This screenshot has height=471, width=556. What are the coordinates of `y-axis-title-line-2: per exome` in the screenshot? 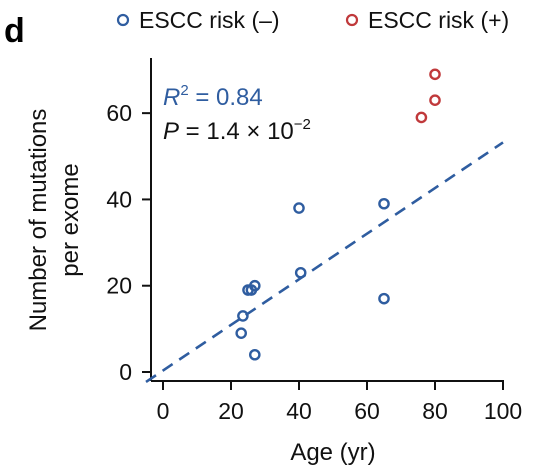 It's located at (70, 219).